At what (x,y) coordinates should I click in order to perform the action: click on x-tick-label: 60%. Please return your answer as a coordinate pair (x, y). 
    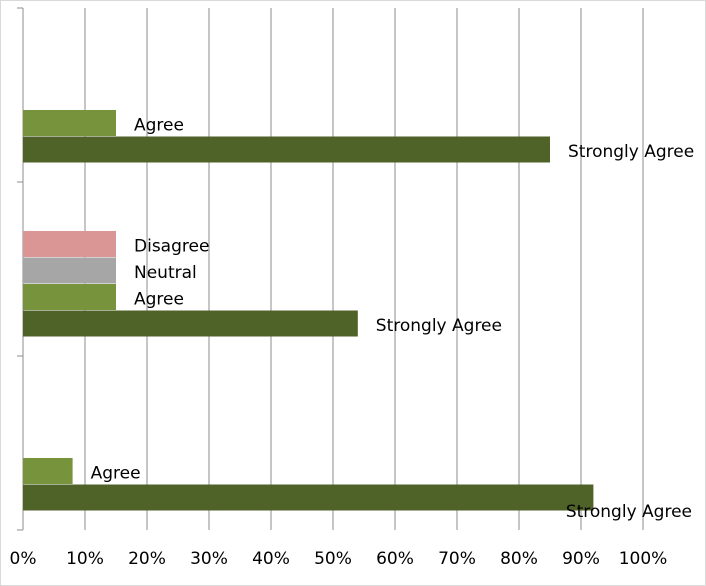
    Looking at the image, I should click on (395, 559).